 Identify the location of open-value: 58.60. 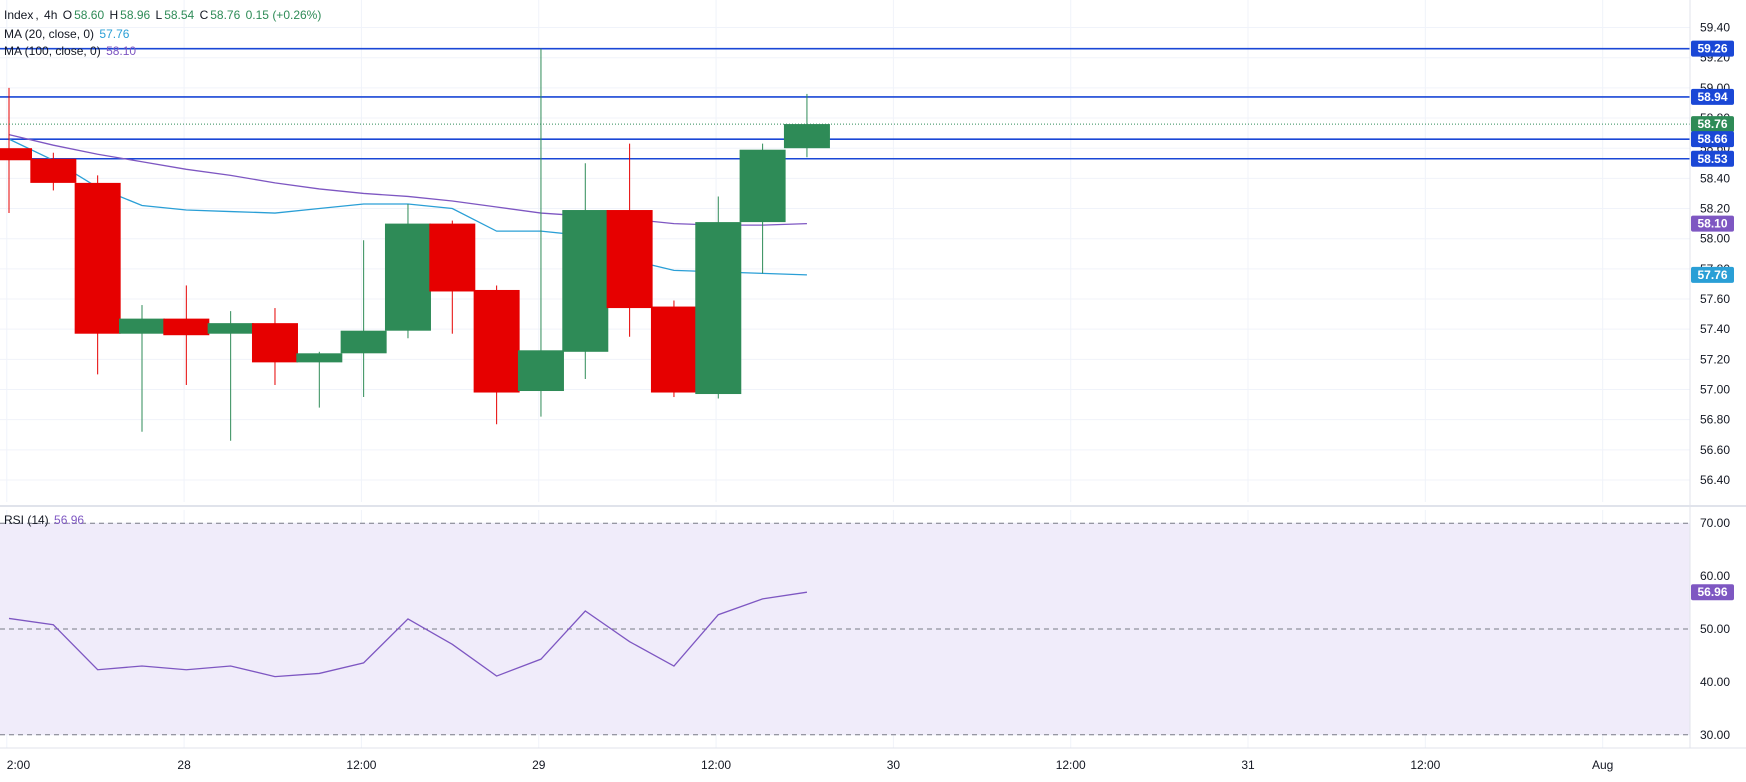
(89, 15).